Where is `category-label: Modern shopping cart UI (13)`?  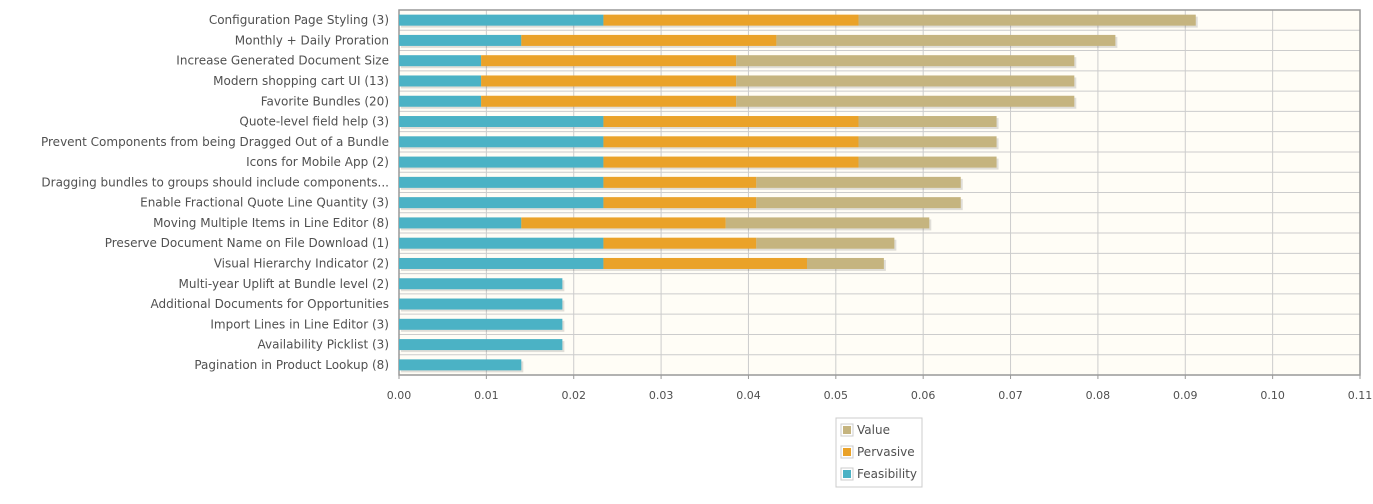
category-label: Modern shopping cart UI (13) is located at coordinates (301, 81).